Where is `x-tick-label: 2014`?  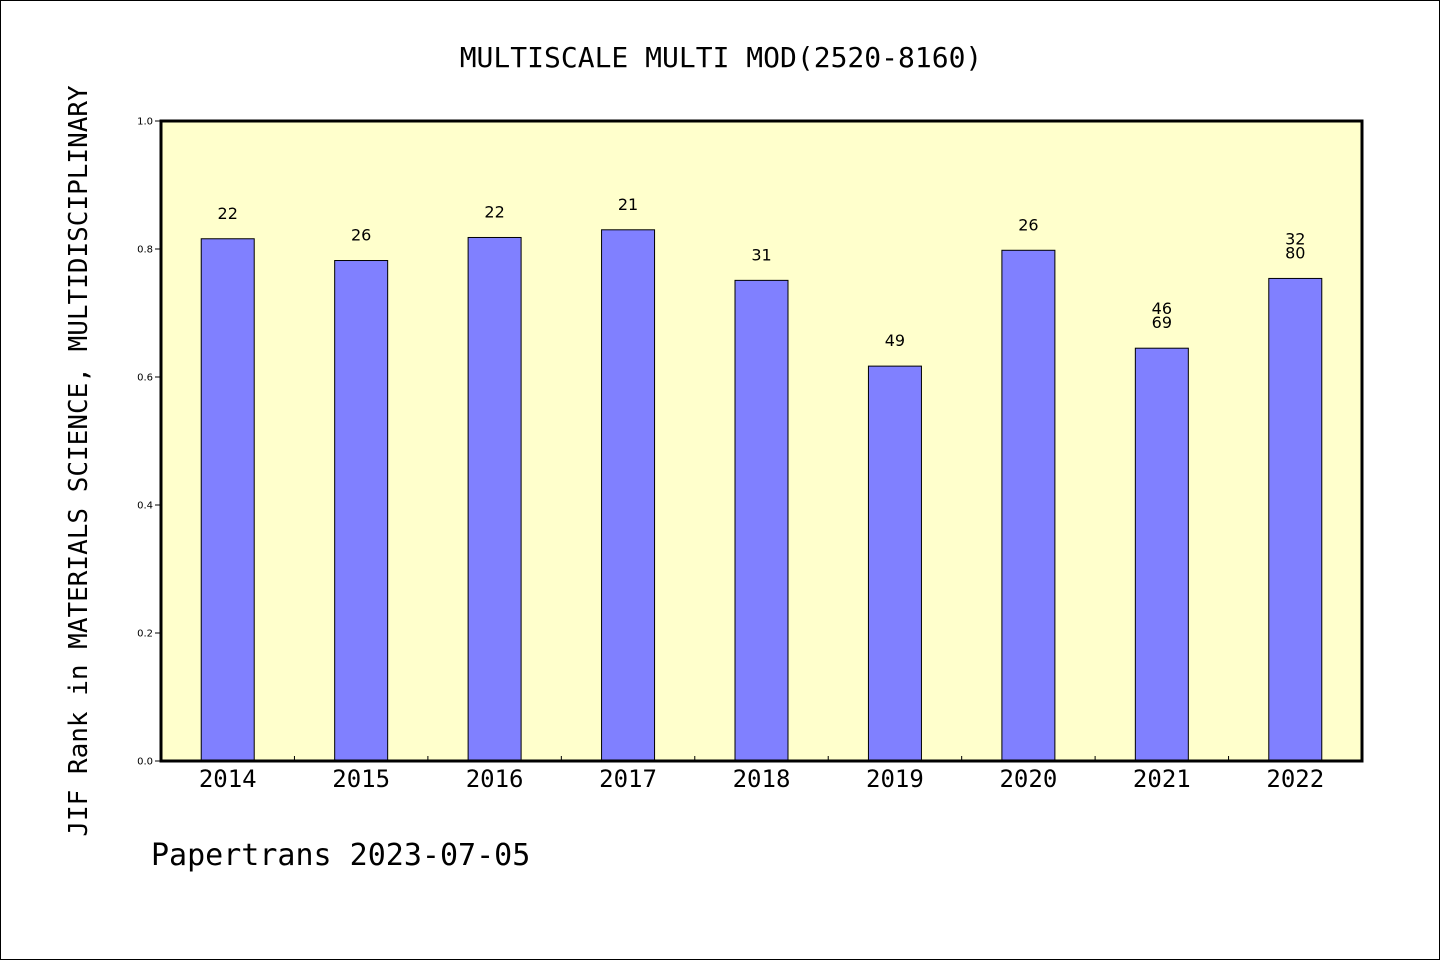 x-tick-label: 2014 is located at coordinates (228, 779).